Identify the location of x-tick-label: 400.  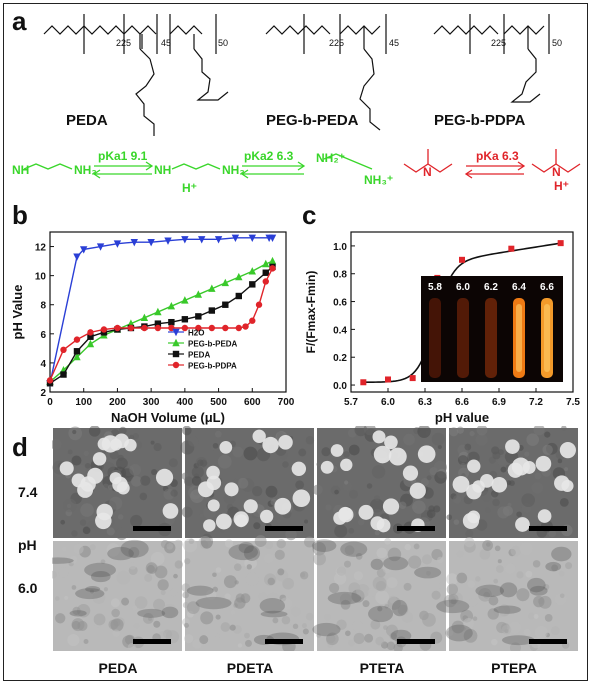
(185, 402).